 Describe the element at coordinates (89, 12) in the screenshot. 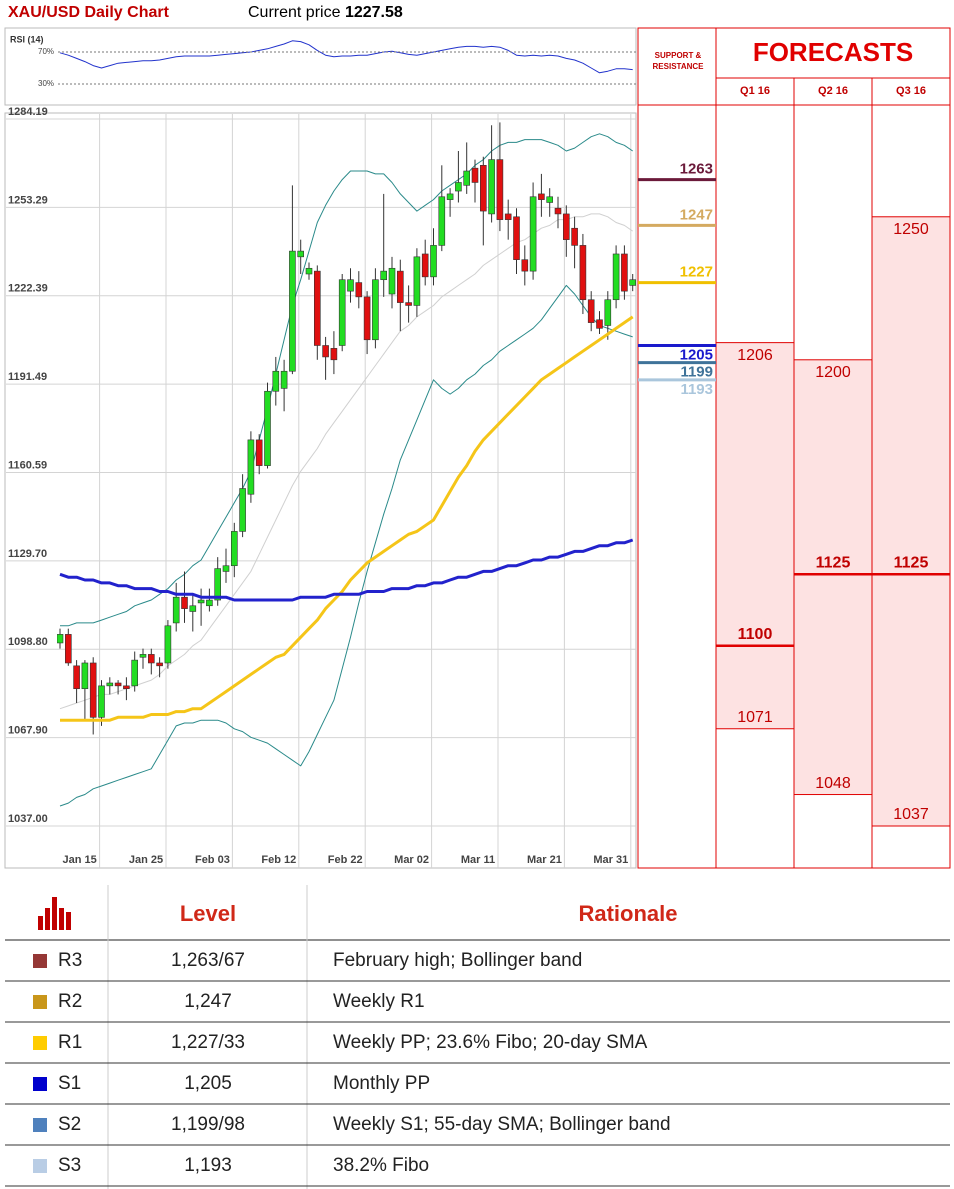

I see `chart-title: XAU/USD Daily Chart` at that location.